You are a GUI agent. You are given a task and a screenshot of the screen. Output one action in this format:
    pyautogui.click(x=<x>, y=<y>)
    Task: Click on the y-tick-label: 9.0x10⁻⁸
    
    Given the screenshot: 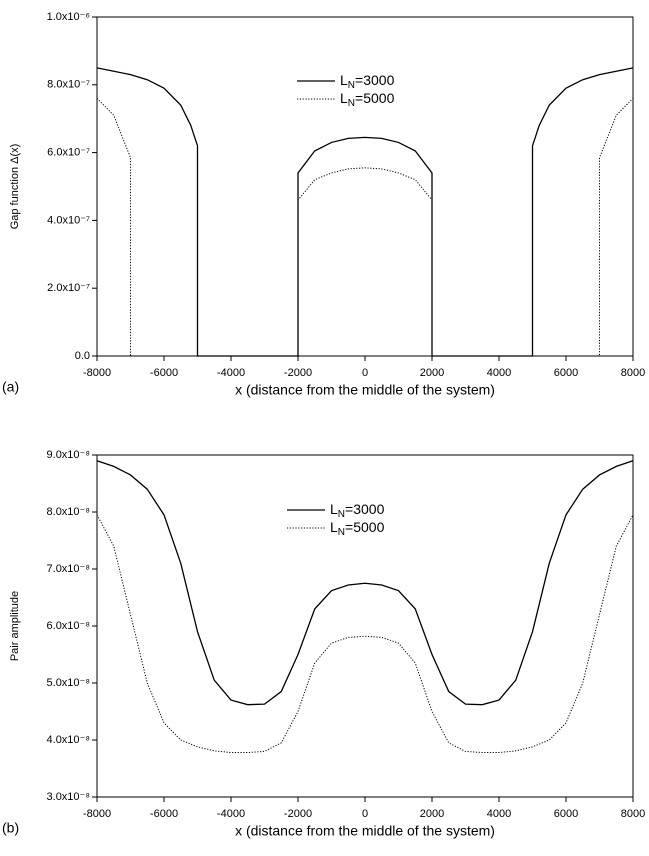 What is the action you would take?
    pyautogui.click(x=68, y=455)
    